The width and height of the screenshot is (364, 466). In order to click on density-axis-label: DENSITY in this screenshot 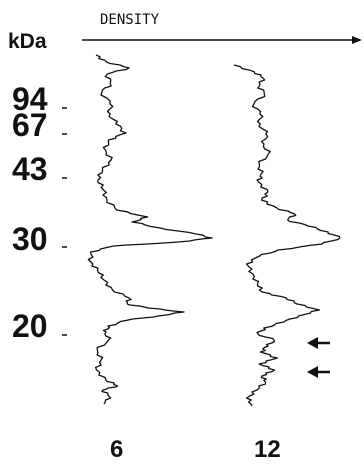, I will do `click(130, 20)`.